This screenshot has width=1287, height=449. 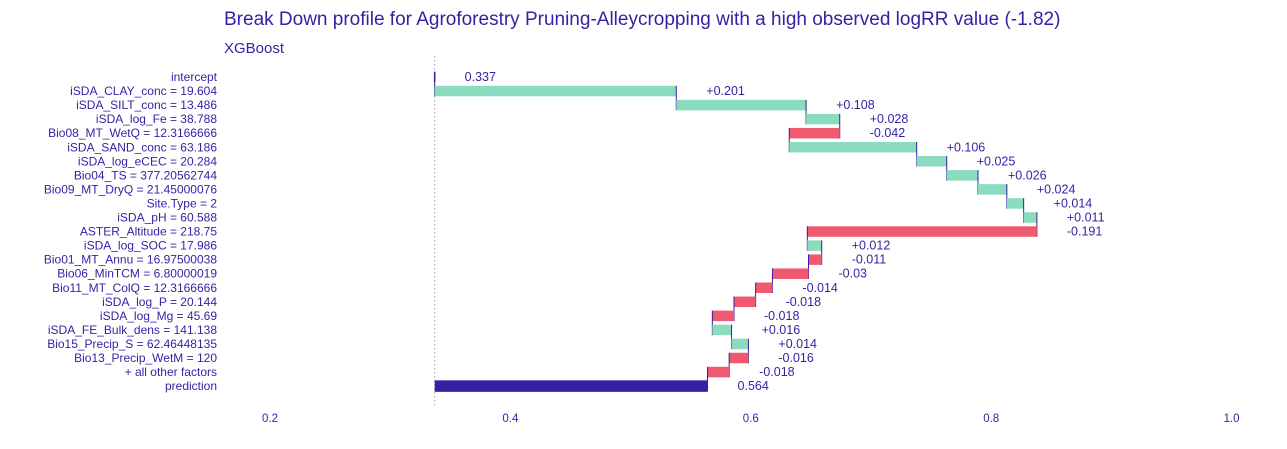 I want to click on row-label: ASTER_Altitude = 218.75, so click(x=148, y=232).